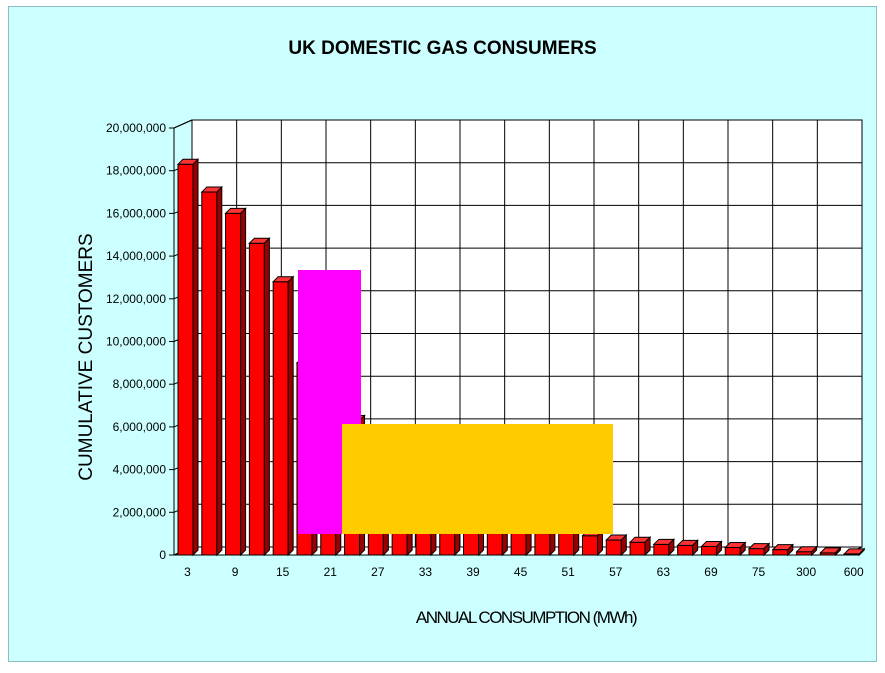  I want to click on y-tick-label: 2,000,000, so click(140, 512).